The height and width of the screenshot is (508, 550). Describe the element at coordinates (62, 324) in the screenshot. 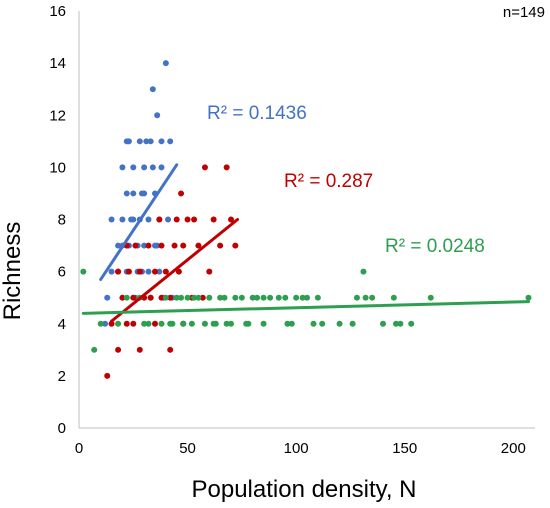

I see `y-tick-label: 4` at that location.